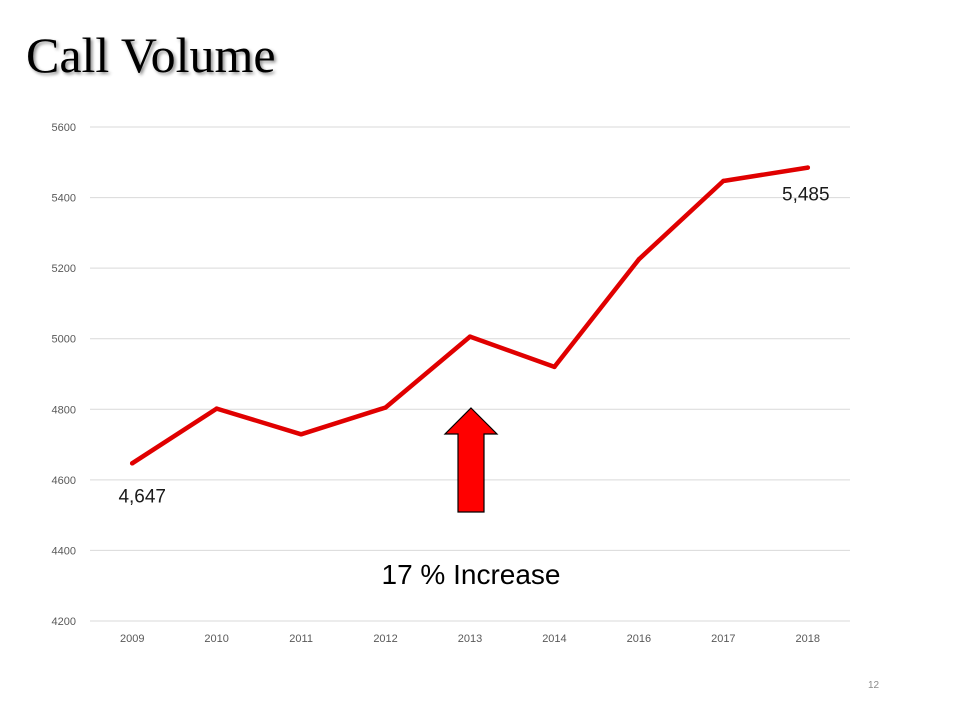  I want to click on data-label-2009: 4,647, so click(142, 496).